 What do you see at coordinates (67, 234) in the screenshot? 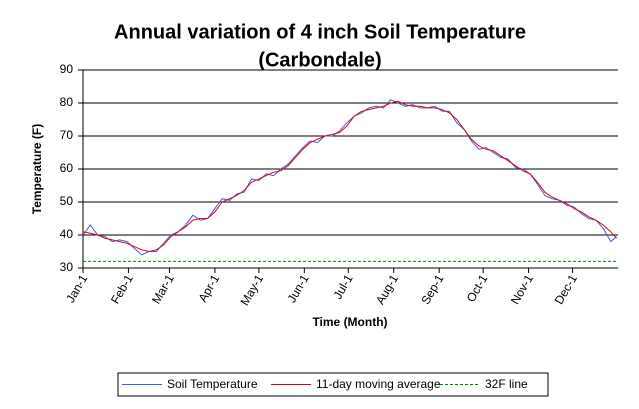
I see `y-tick-label: 40` at bounding box center [67, 234].